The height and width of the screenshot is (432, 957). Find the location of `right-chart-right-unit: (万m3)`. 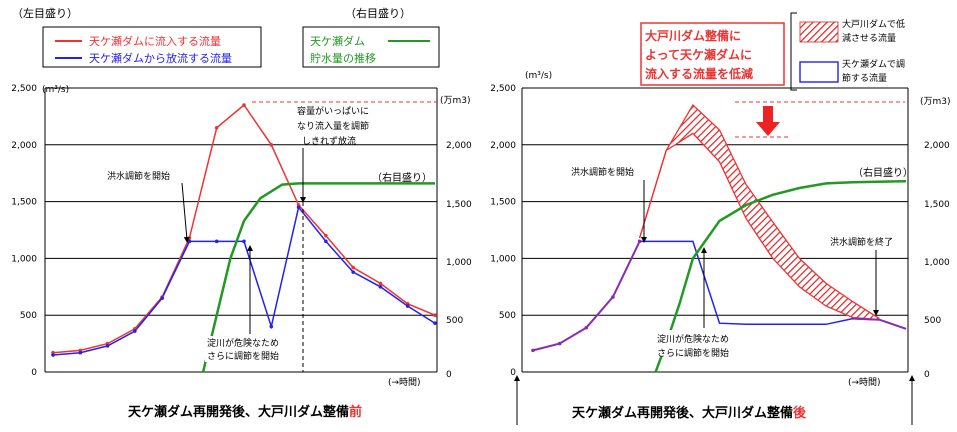

right-chart-right-unit: (万m3) is located at coordinates (935, 102).